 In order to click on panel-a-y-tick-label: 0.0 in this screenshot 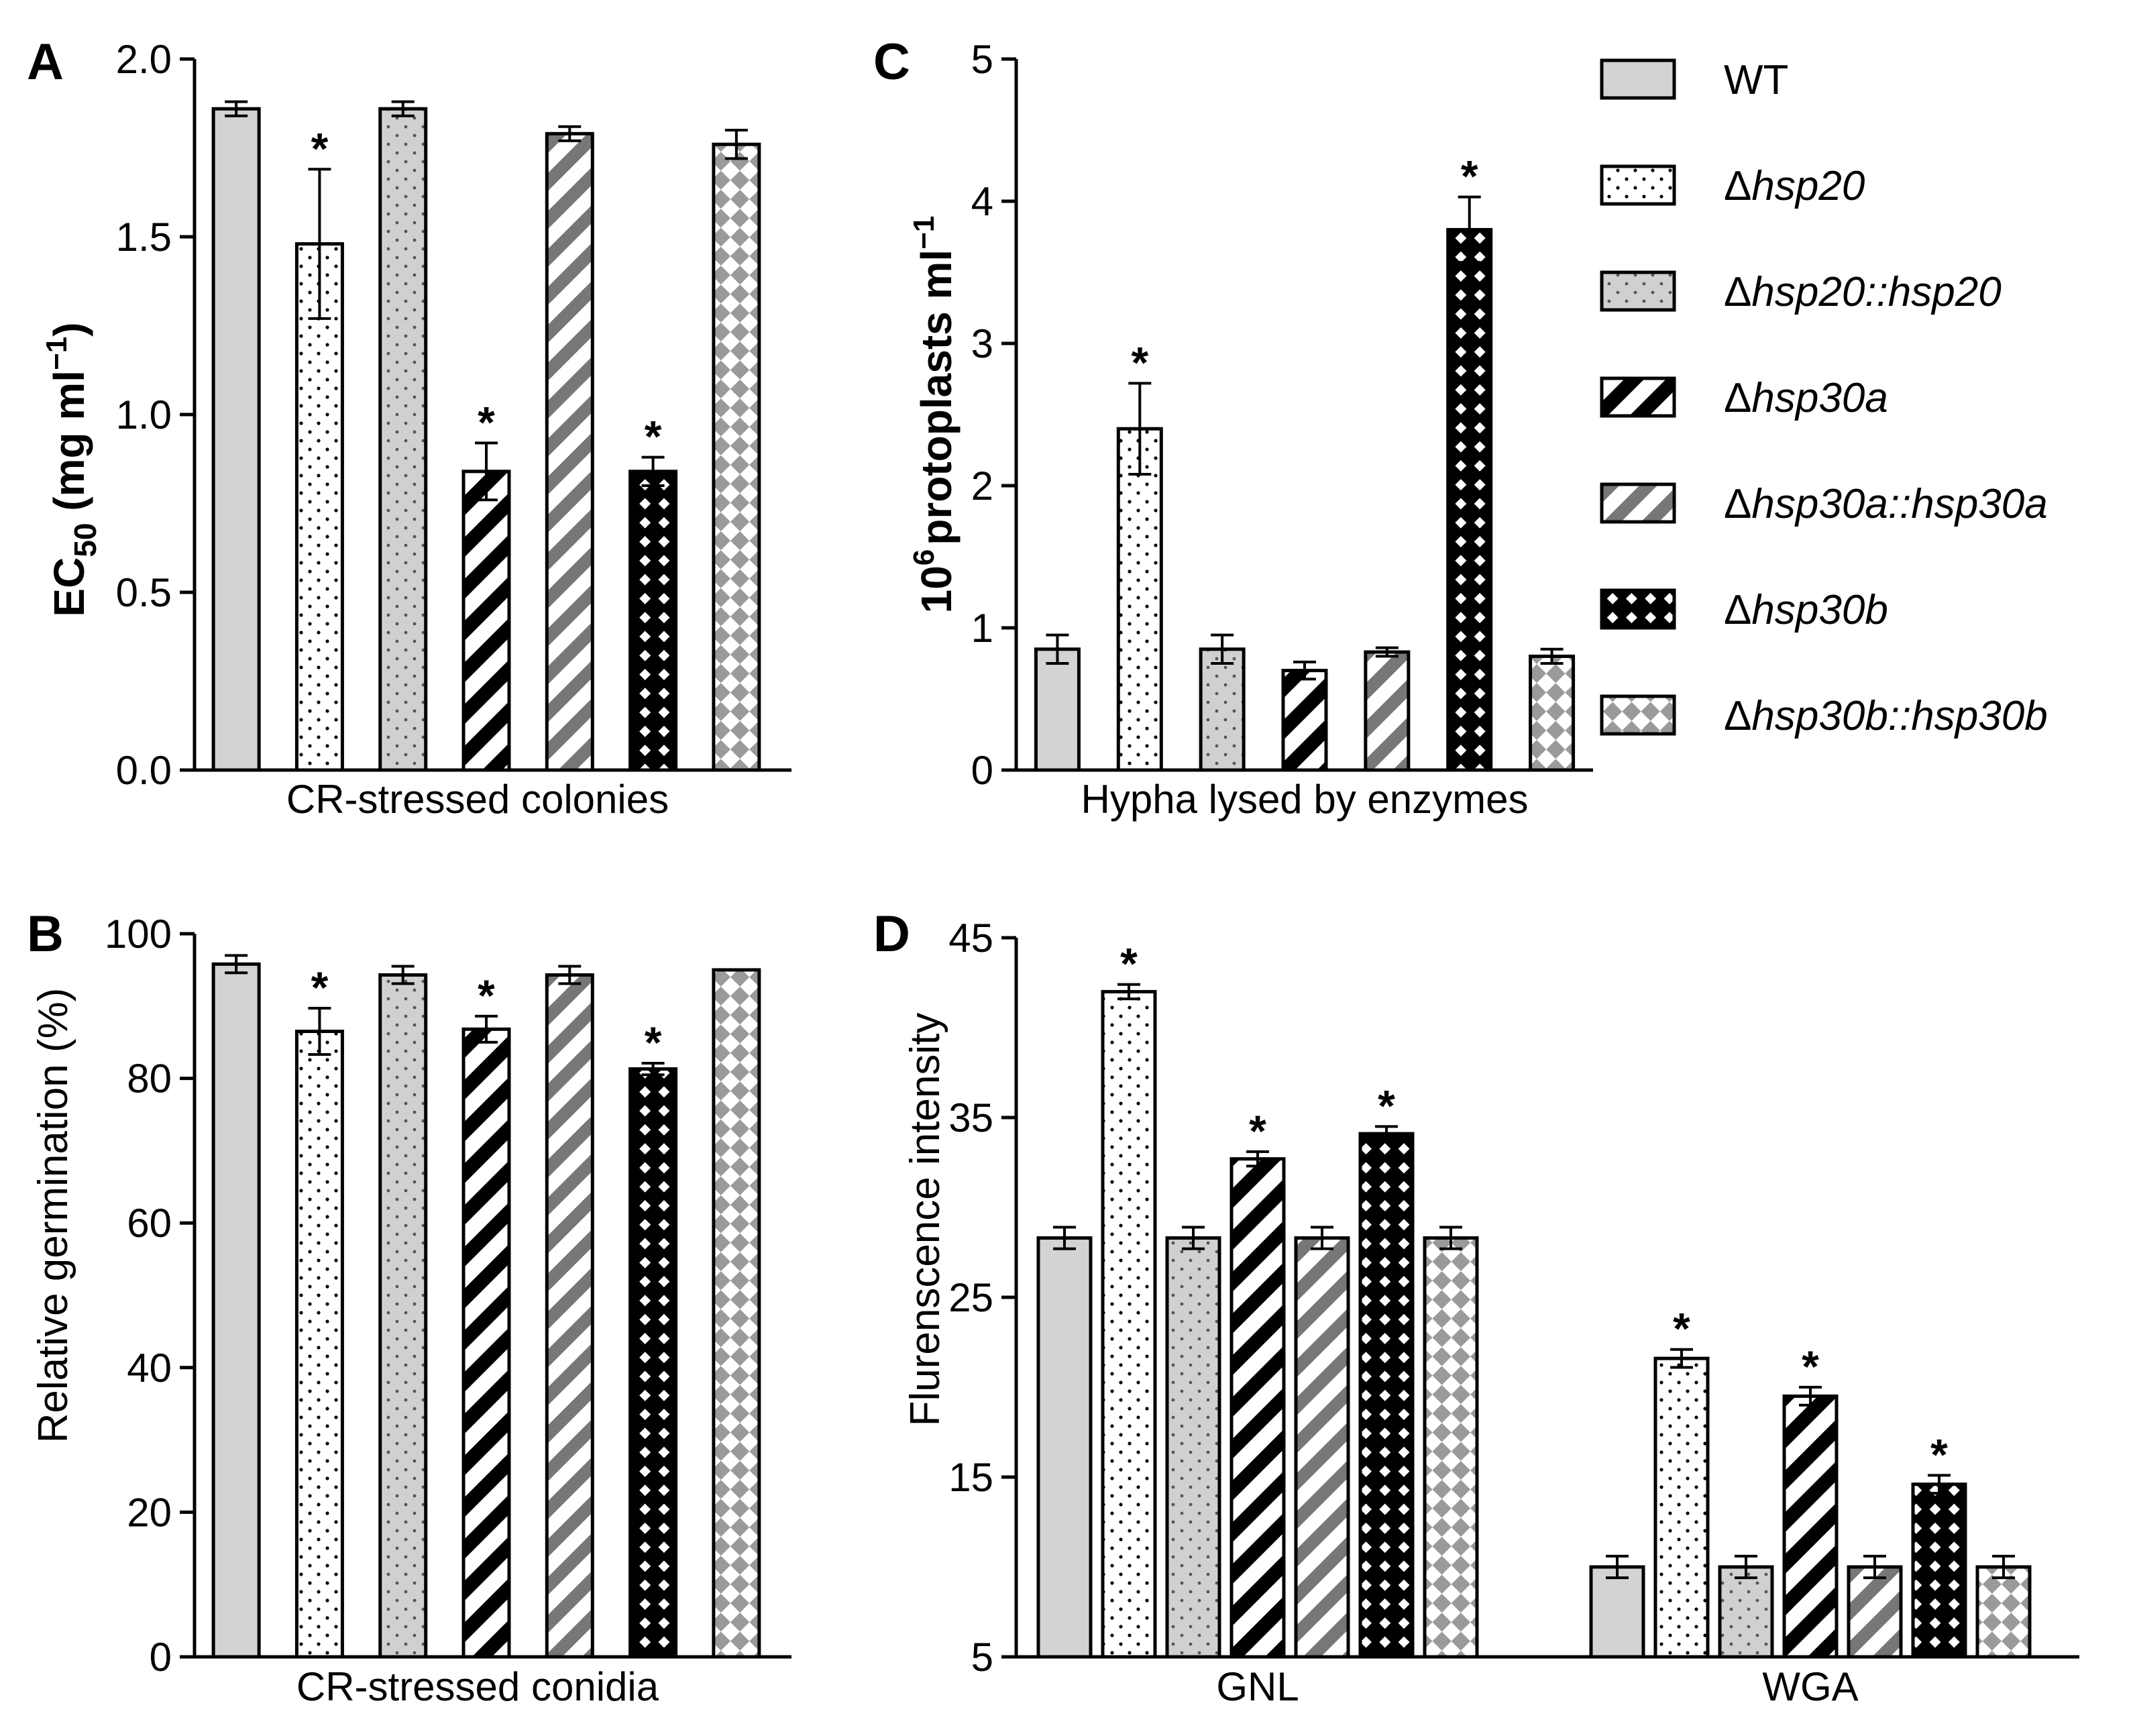, I will do `click(144, 770)`.